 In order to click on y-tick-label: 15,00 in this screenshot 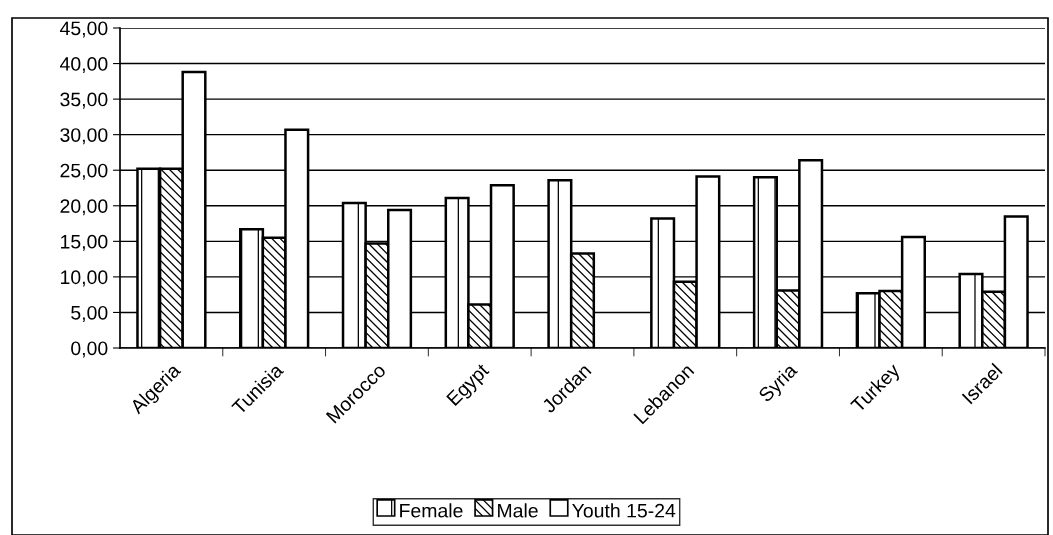, I will do `click(84, 242)`.